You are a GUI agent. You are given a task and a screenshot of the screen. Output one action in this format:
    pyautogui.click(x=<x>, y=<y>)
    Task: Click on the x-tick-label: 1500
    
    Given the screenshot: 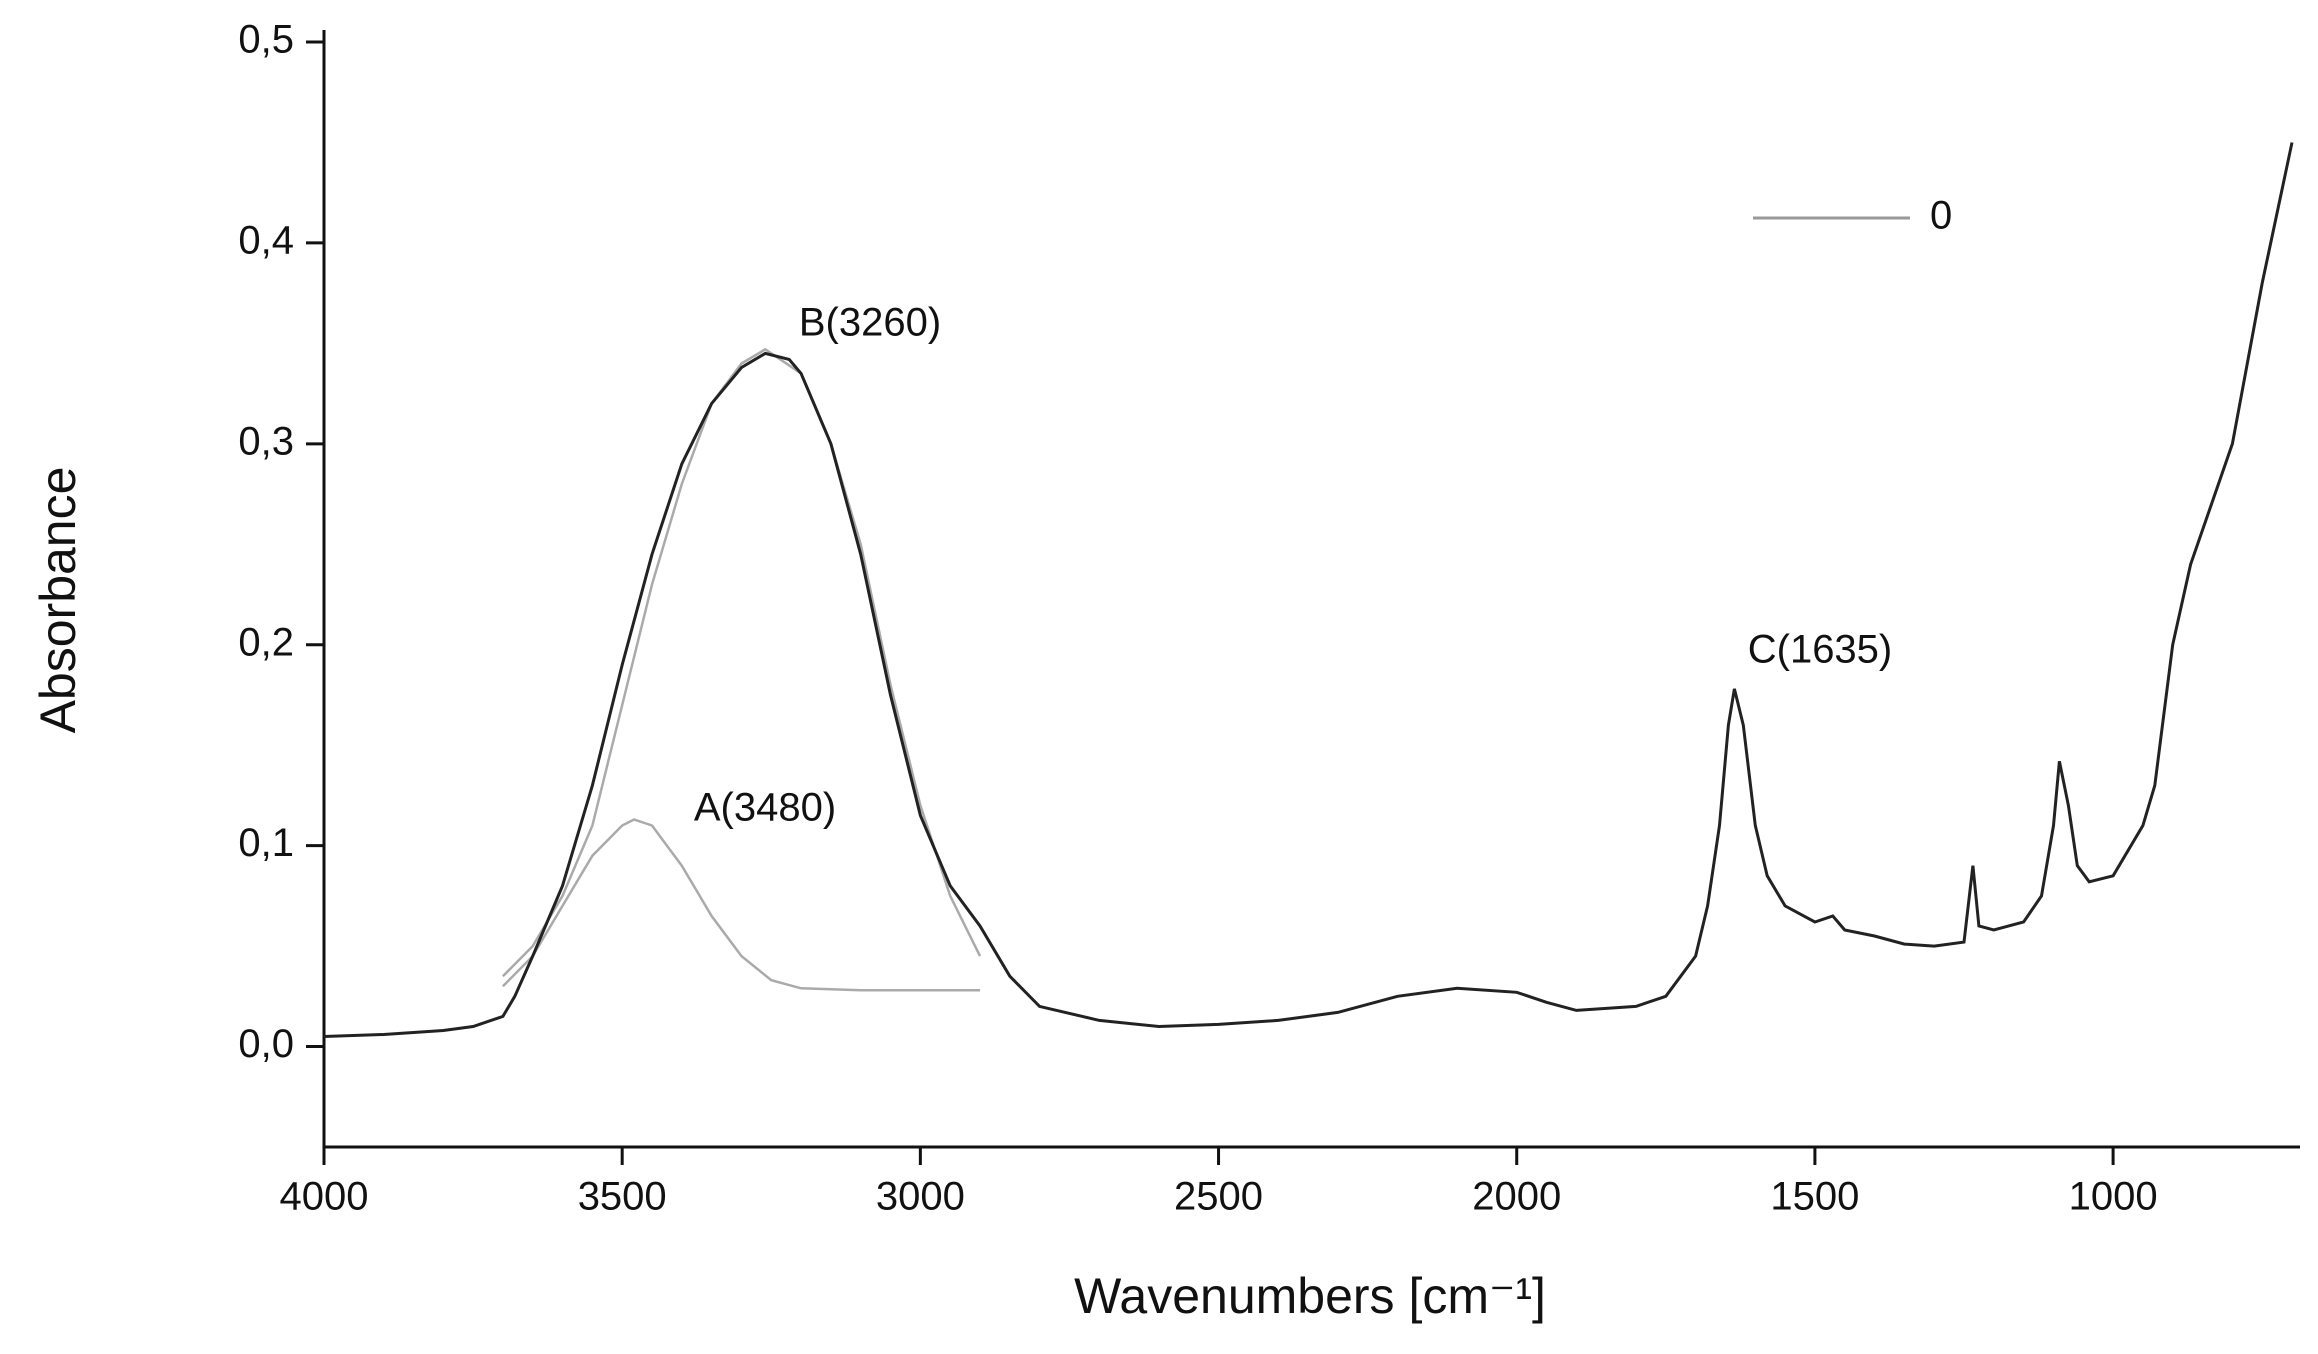 What is the action you would take?
    pyautogui.click(x=1814, y=1197)
    